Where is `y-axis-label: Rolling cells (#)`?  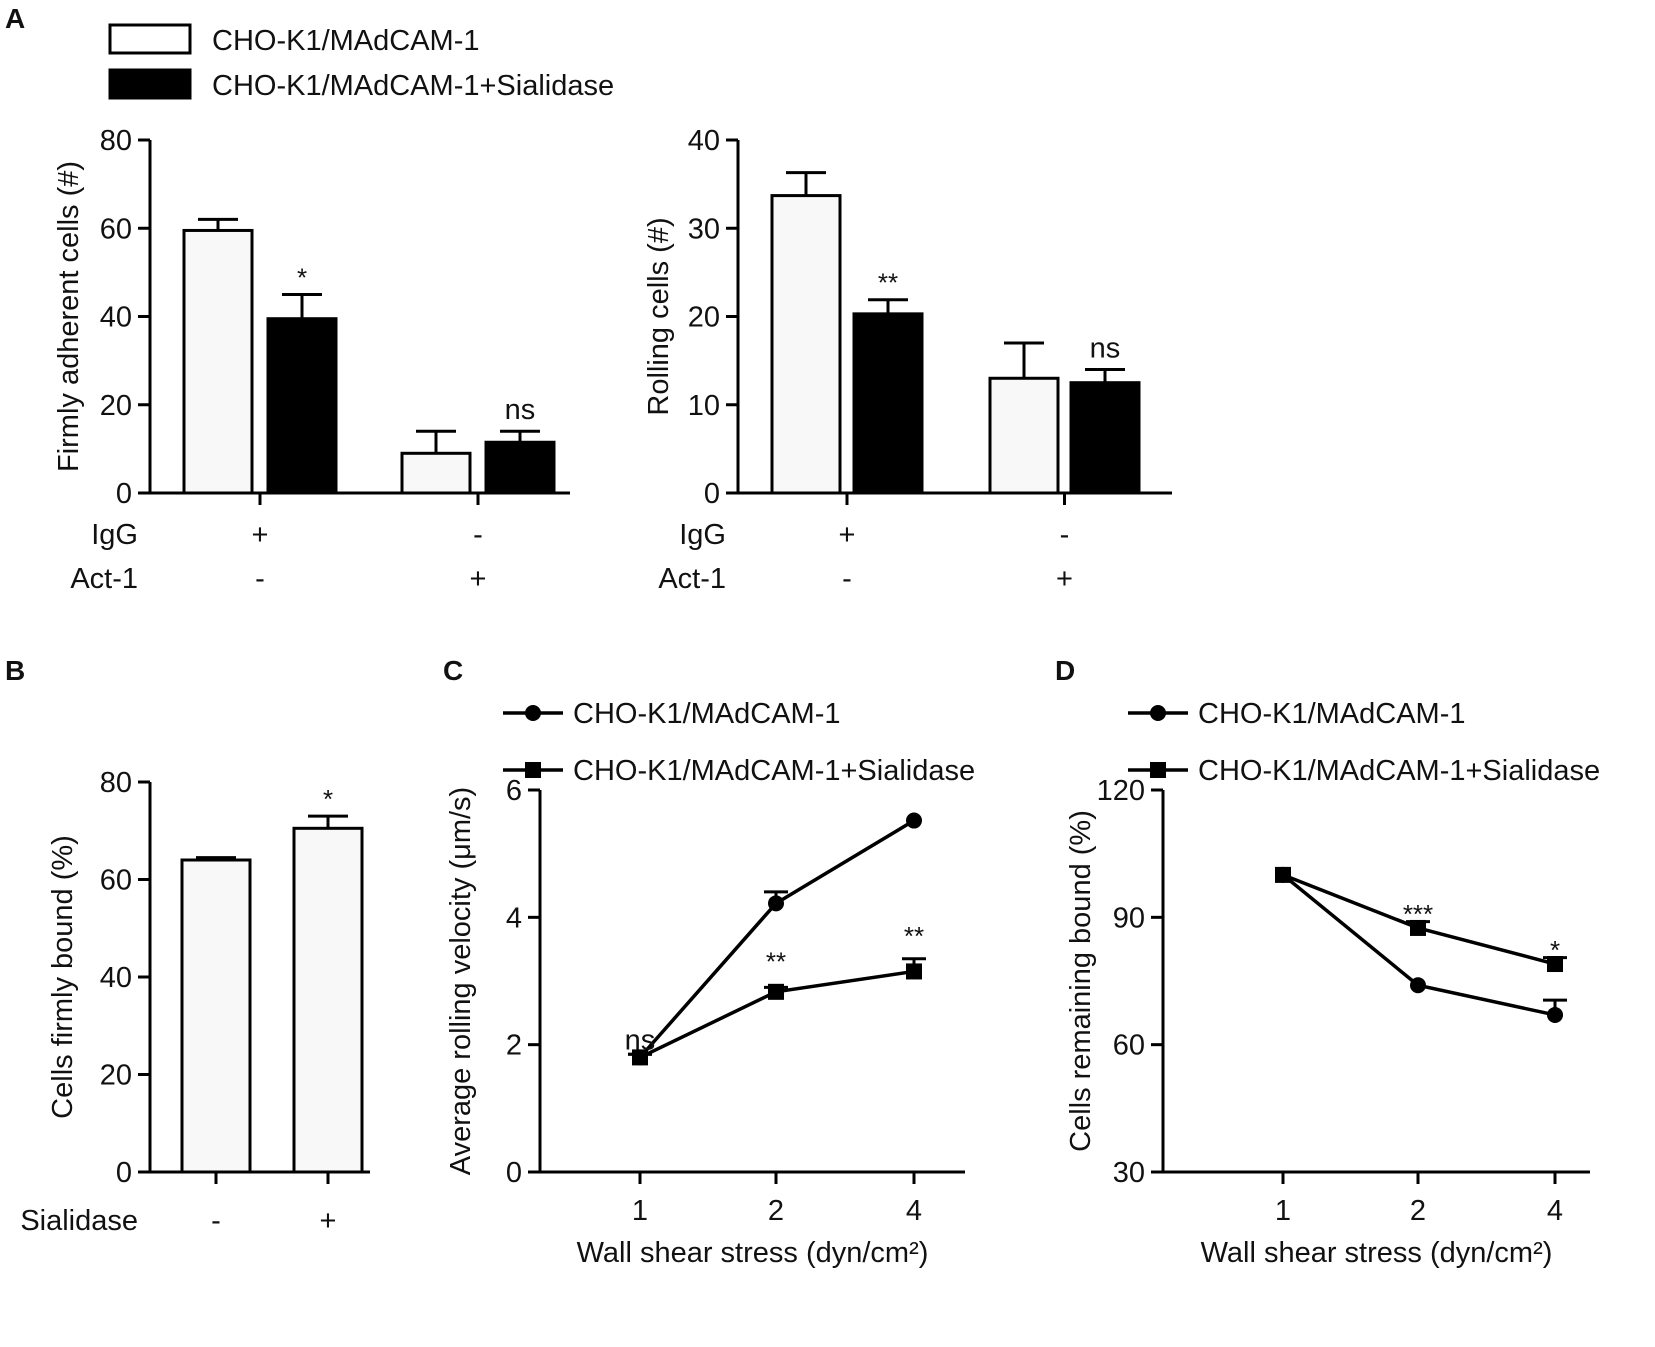
y-axis-label: Rolling cells (#) is located at coordinates (659, 316).